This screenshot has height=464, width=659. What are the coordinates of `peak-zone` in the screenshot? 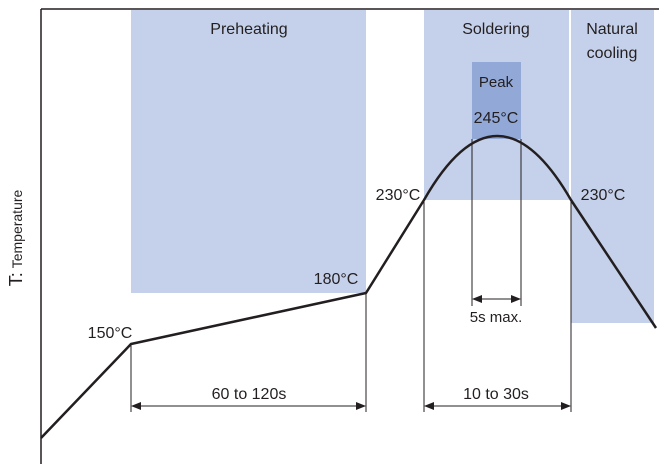 It's located at (496, 100).